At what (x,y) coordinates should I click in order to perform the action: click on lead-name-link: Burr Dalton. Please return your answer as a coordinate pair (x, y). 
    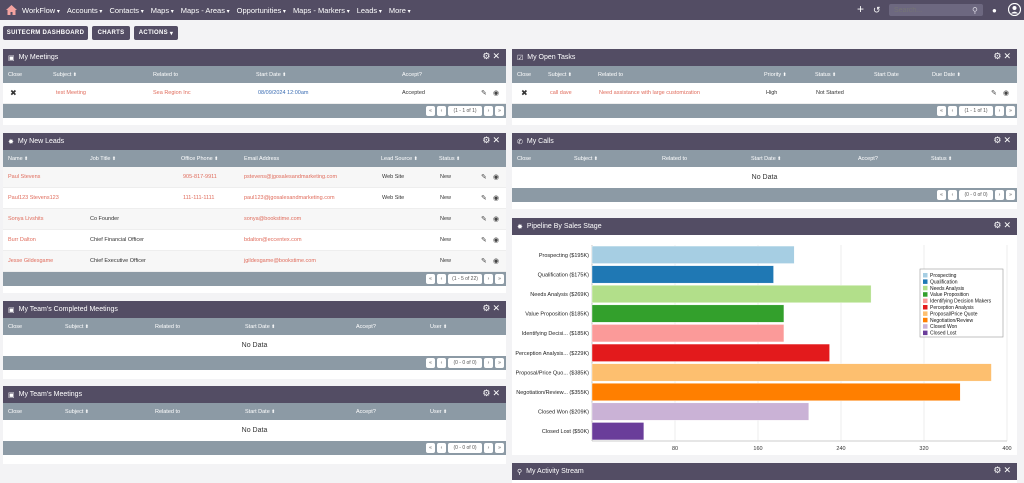
    Looking at the image, I should click on (22, 240).